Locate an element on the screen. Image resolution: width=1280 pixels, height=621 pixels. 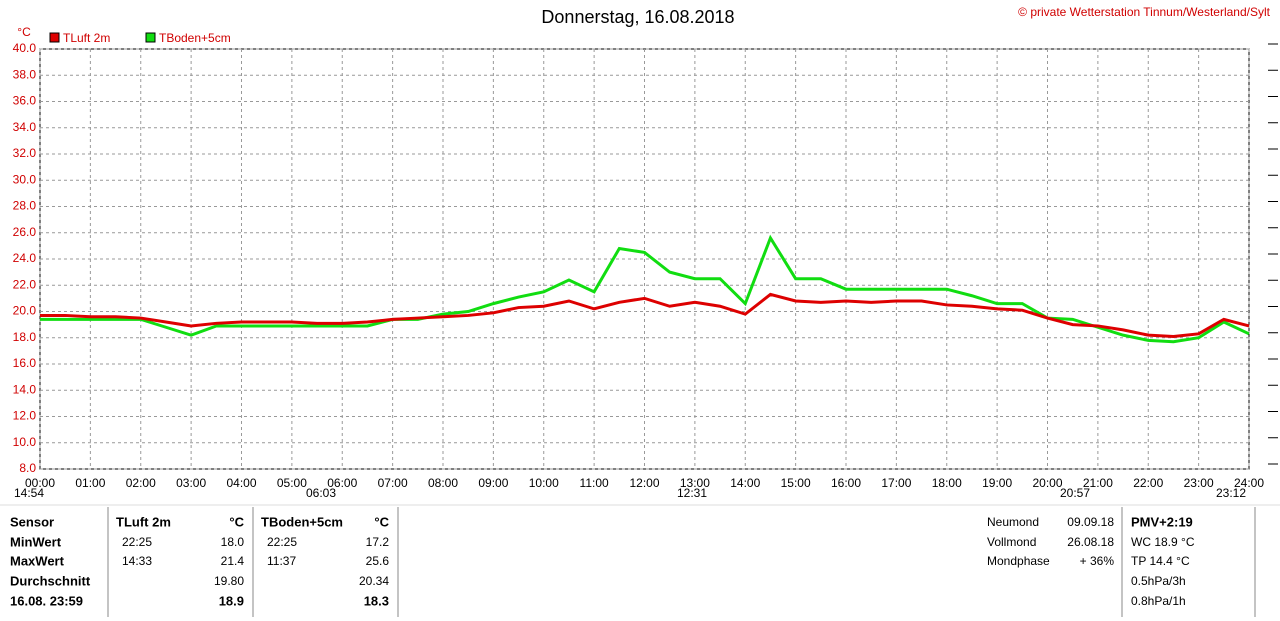
sensor-name: TBoden+5cm is located at coordinates (302, 521).